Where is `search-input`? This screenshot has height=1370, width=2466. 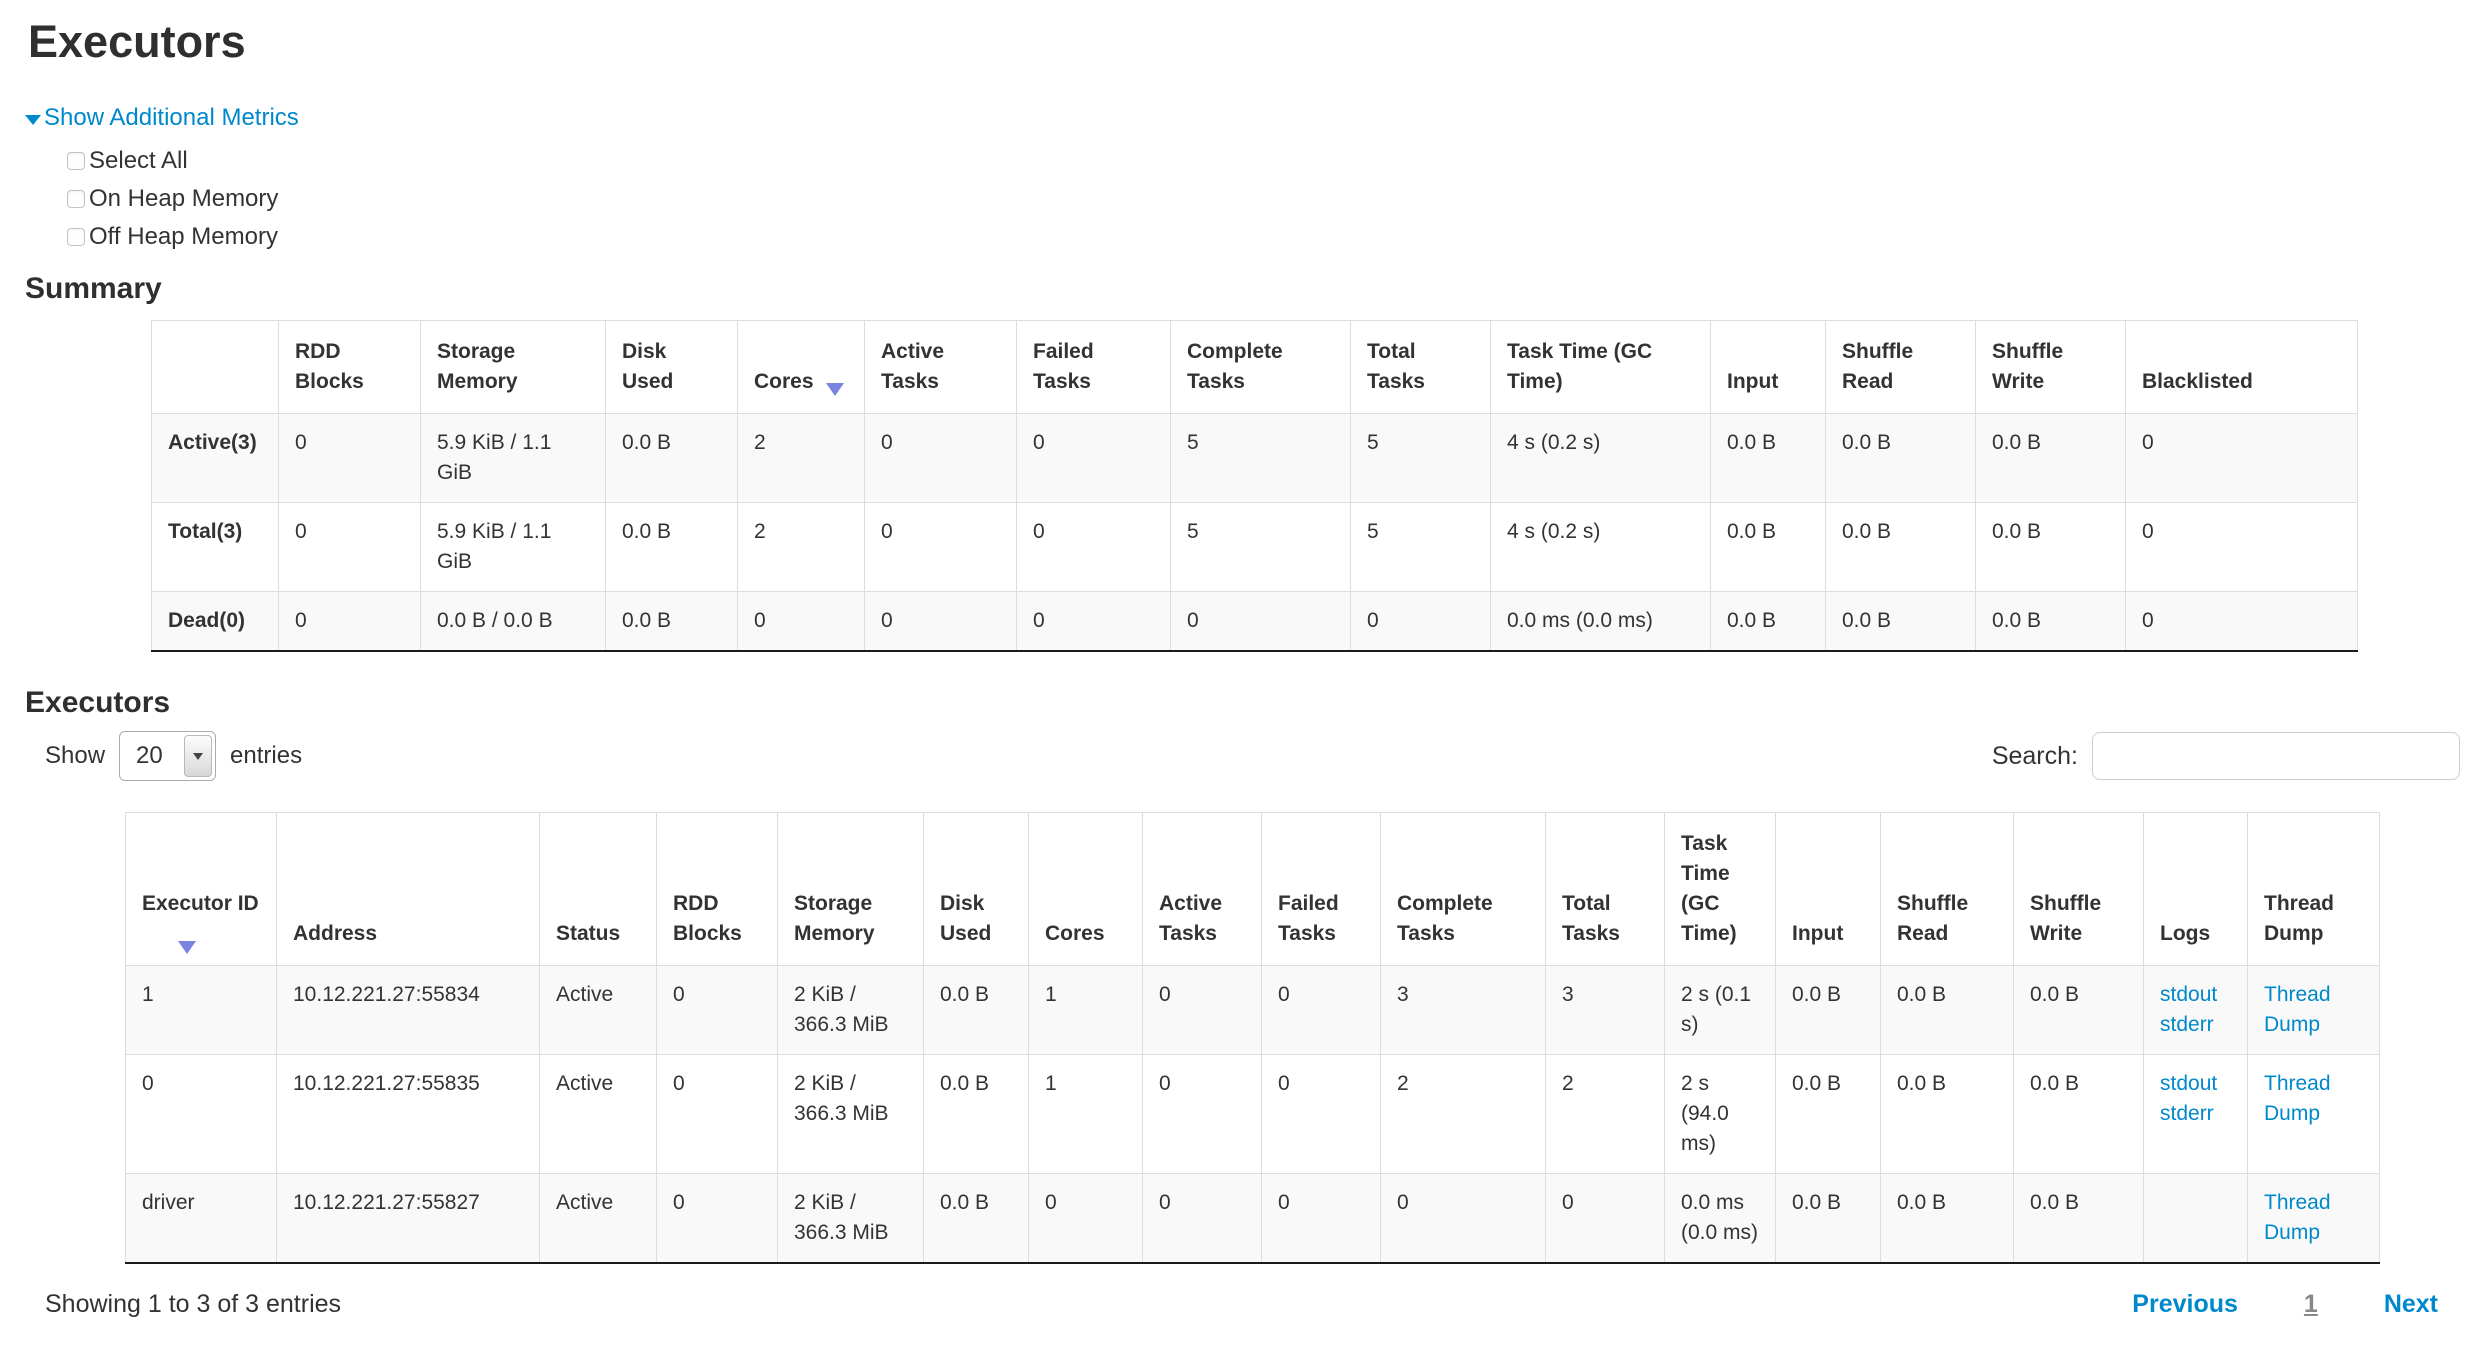
search-input is located at coordinates (2276, 756).